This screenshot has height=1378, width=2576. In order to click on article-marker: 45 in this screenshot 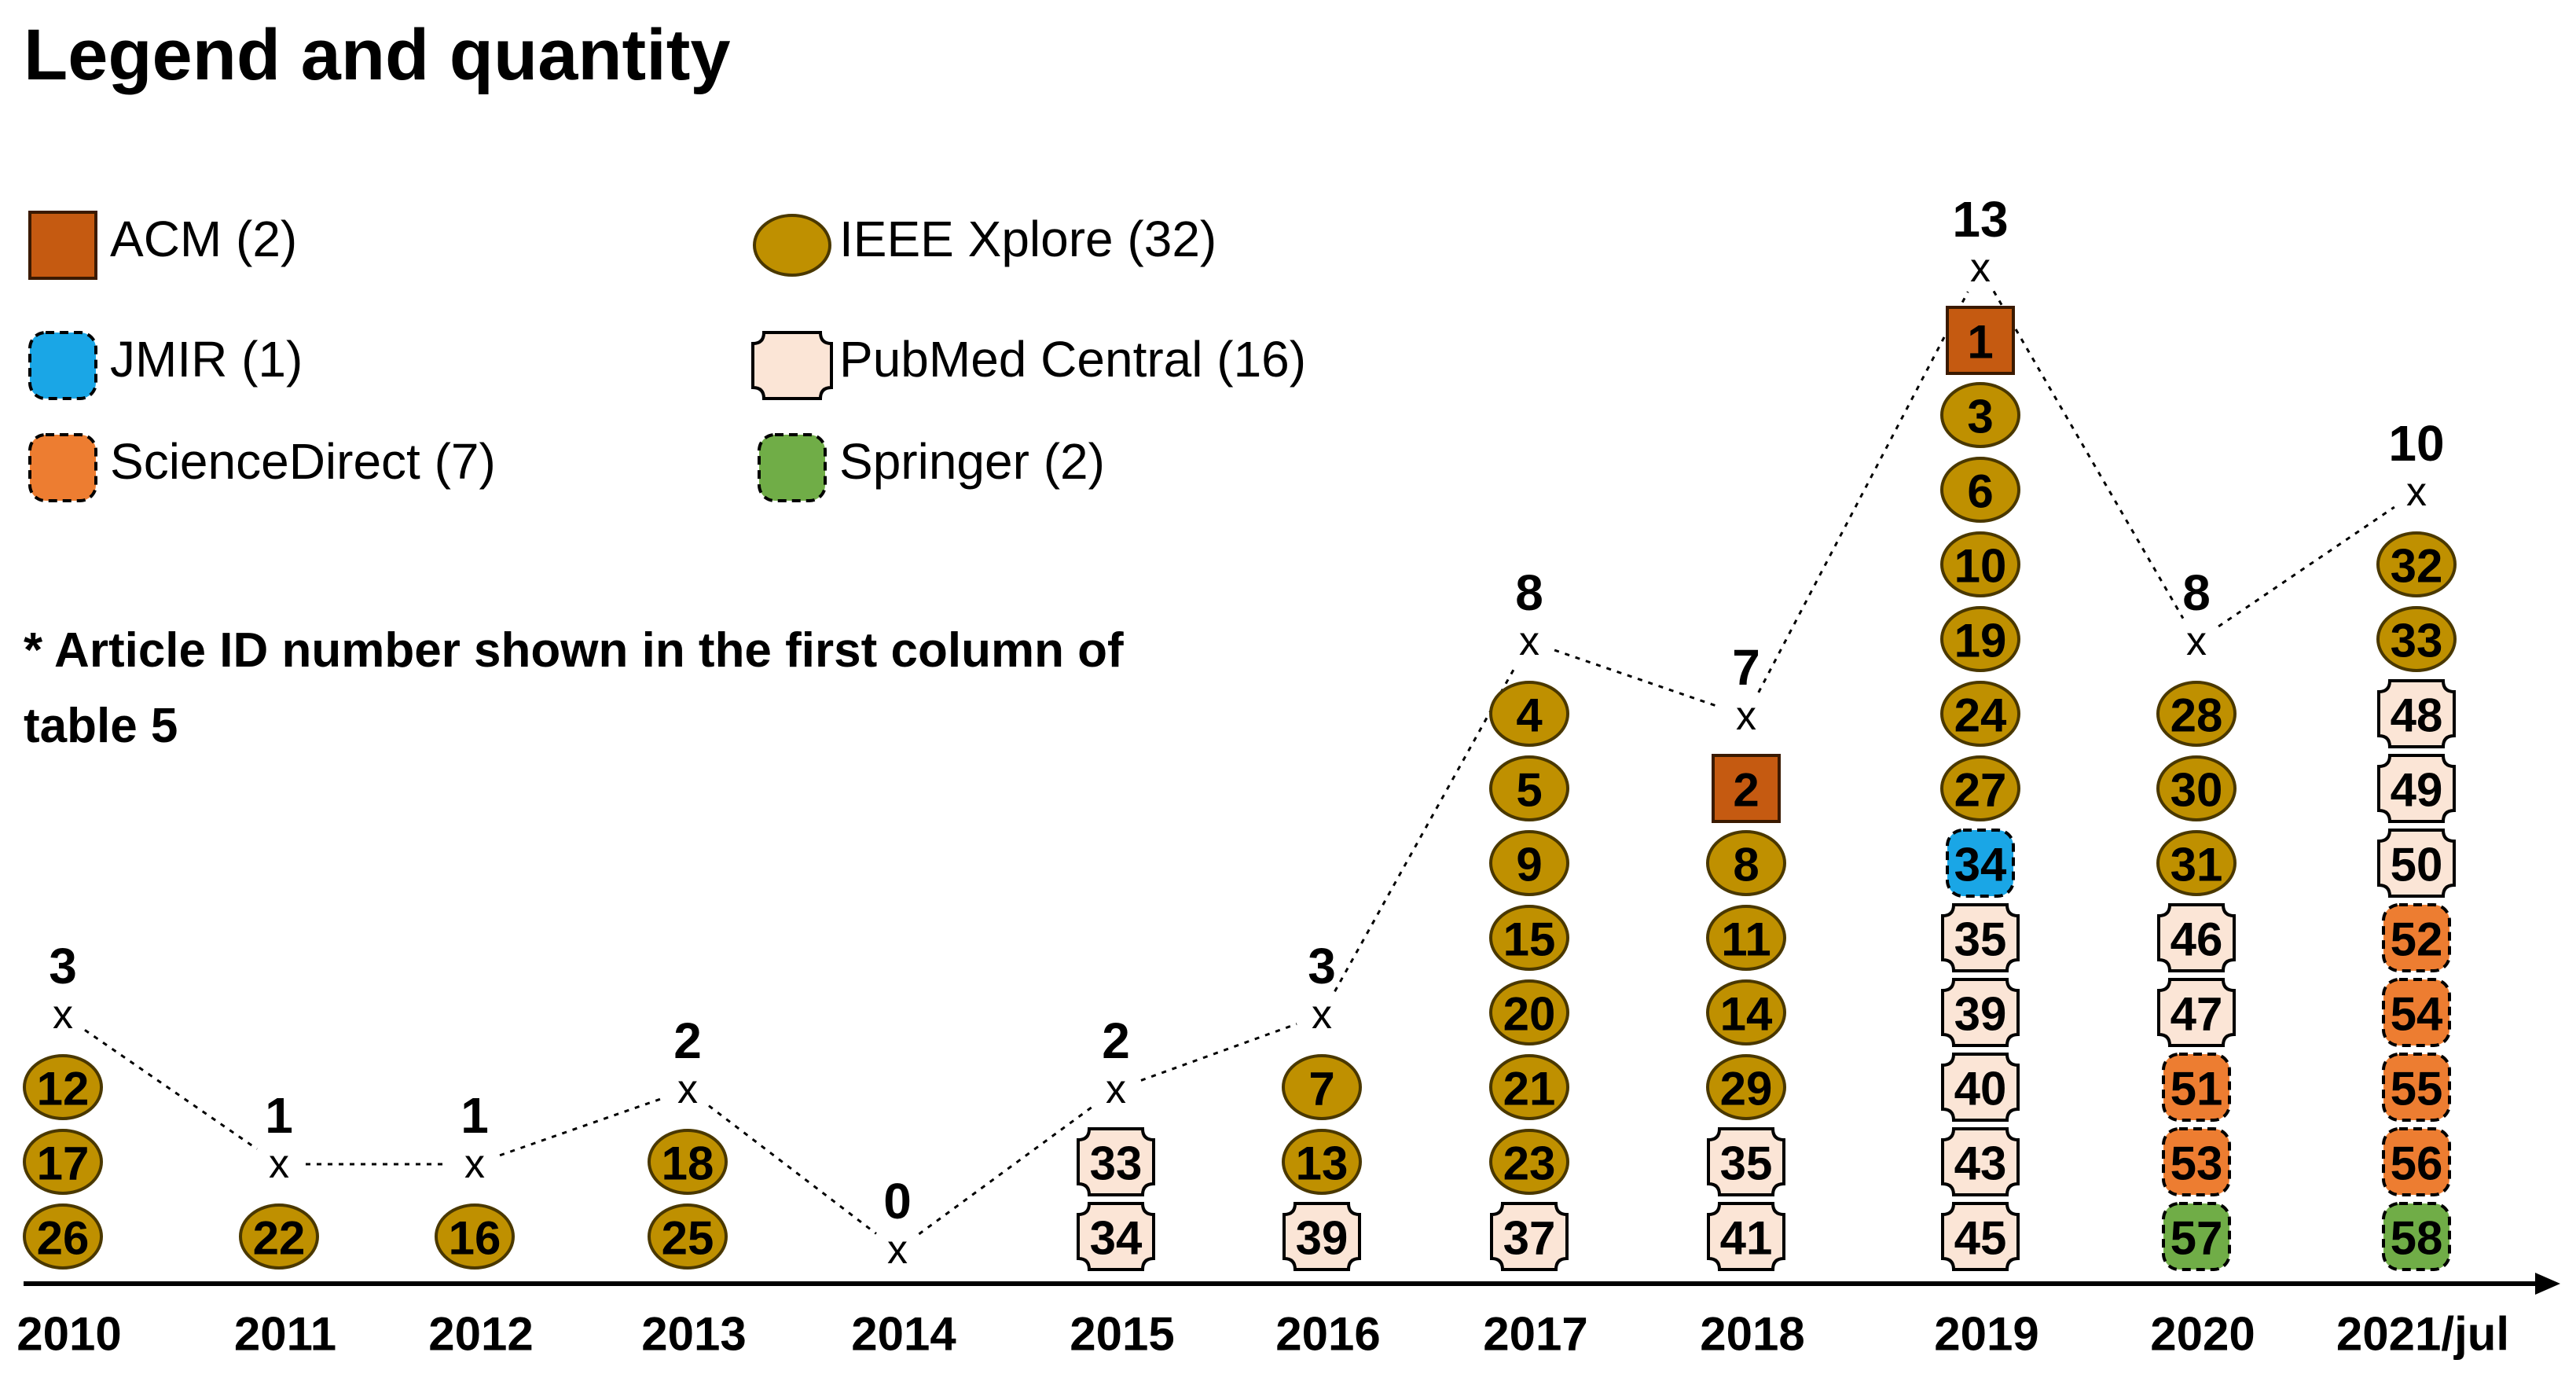, I will do `click(1980, 1236)`.